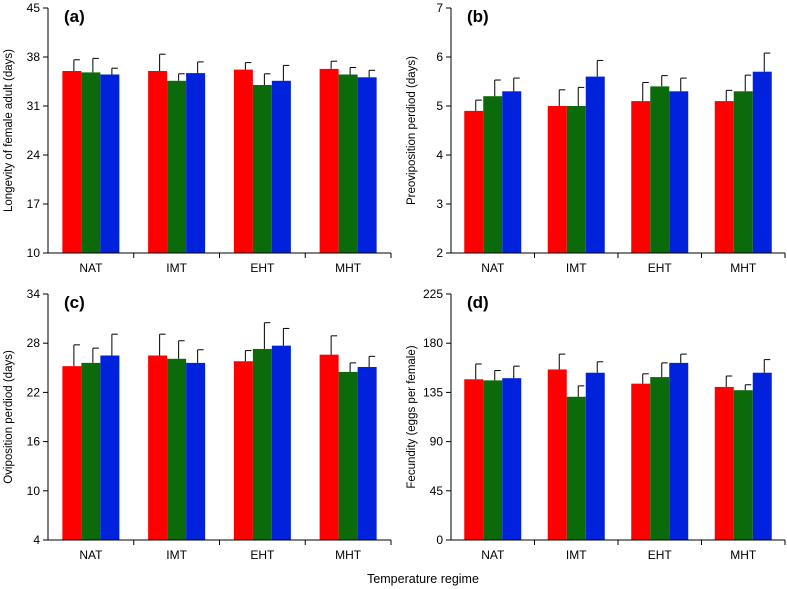 The height and width of the screenshot is (589, 787). What do you see at coordinates (743, 555) in the screenshot?
I see `x-tick-label-d-mht: MHT` at bounding box center [743, 555].